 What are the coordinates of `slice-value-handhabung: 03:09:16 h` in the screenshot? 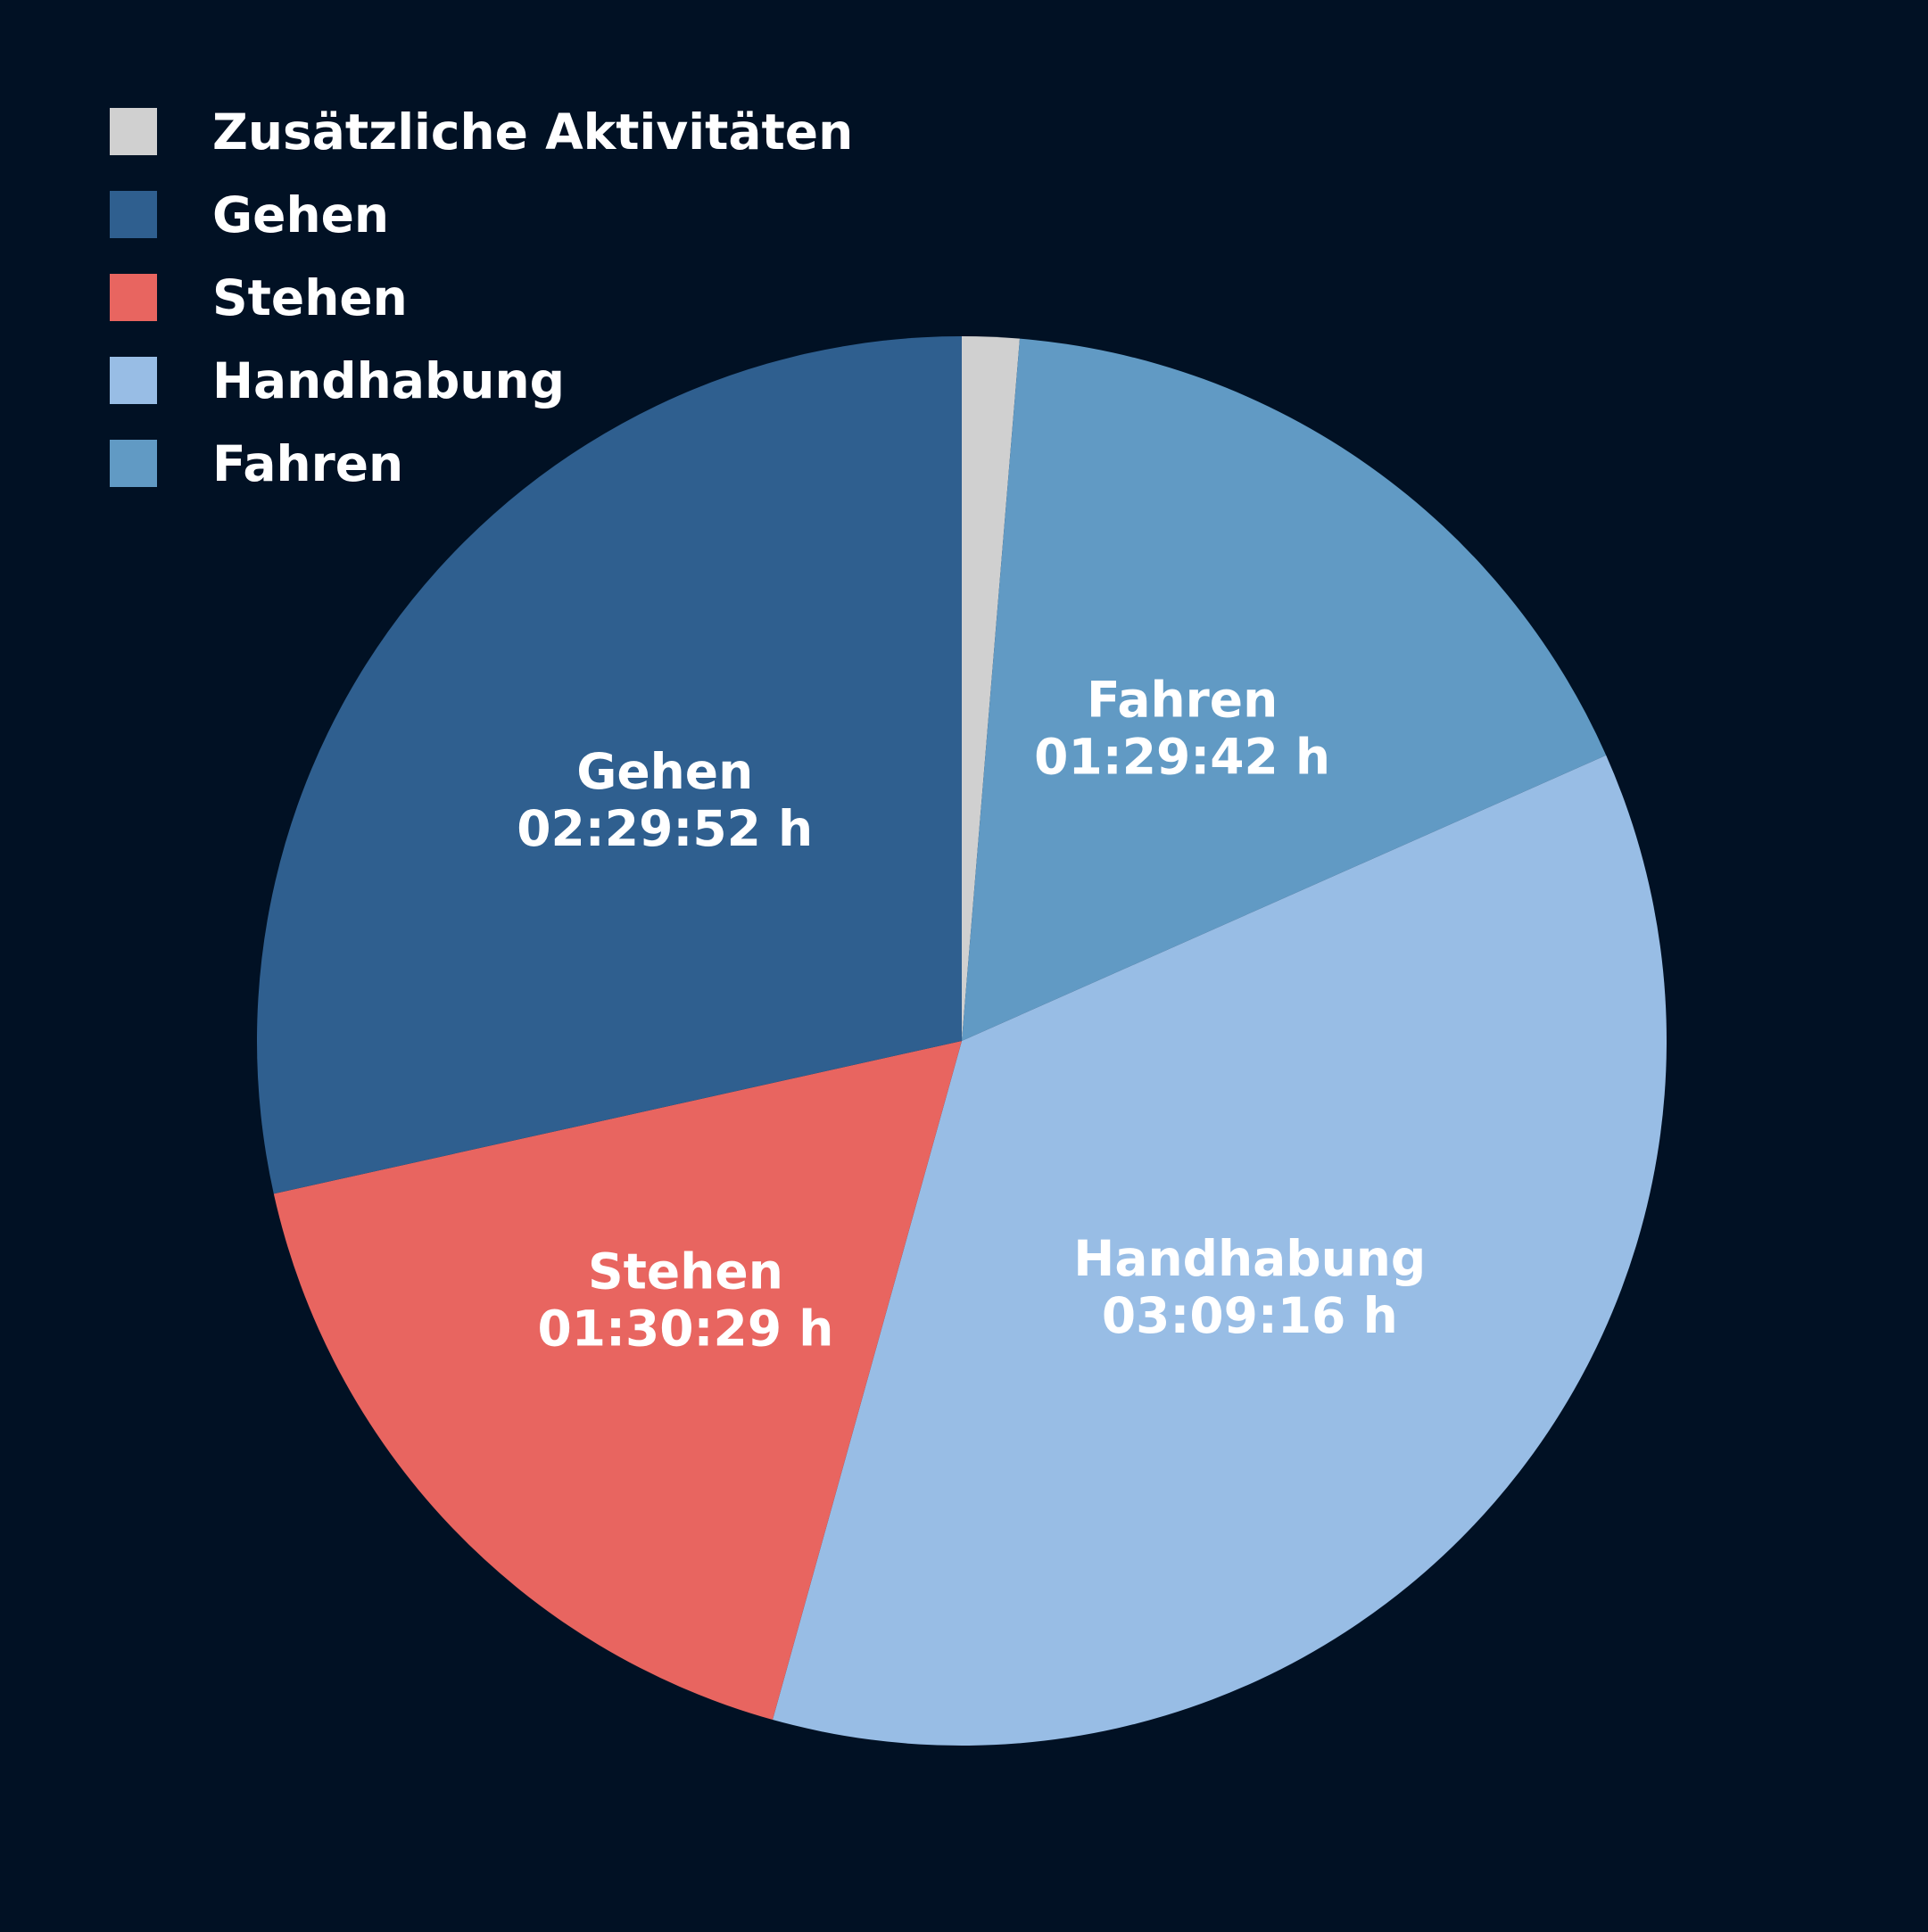 It's located at (1250, 1316).